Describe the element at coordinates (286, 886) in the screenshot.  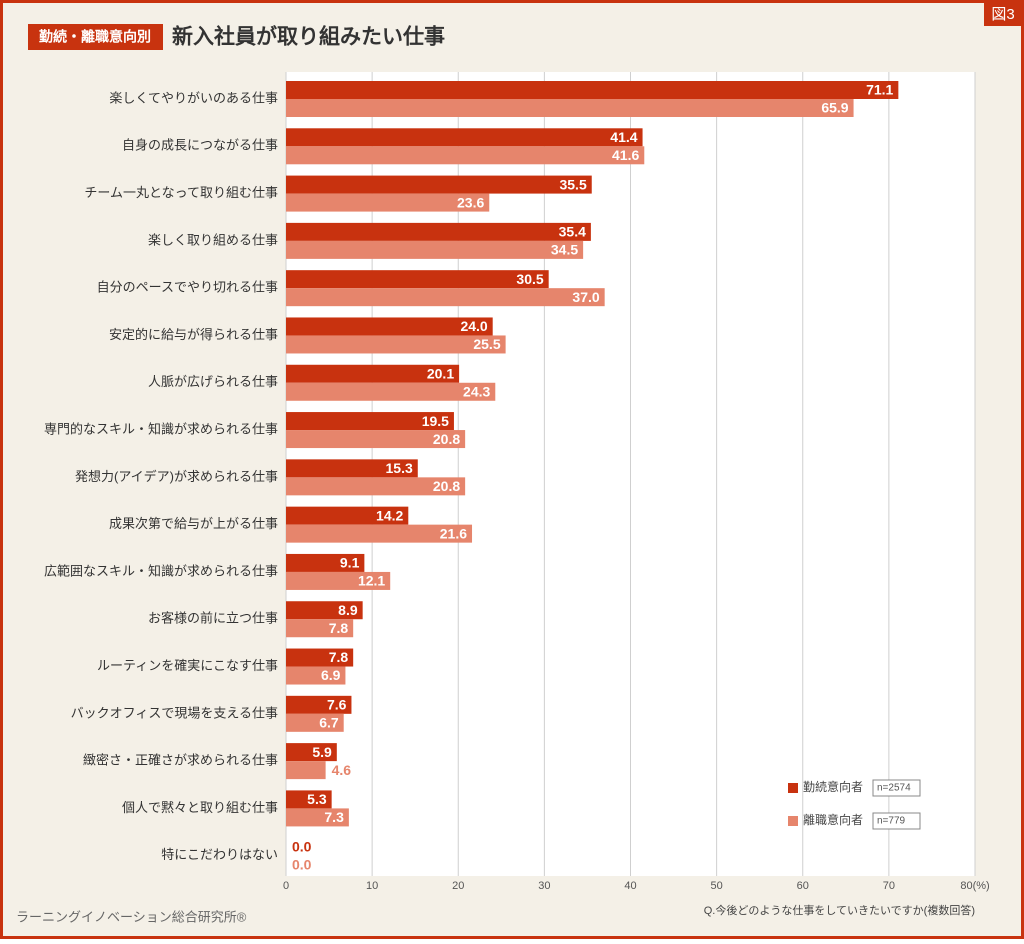
I see `x-tick-label: 0` at that location.